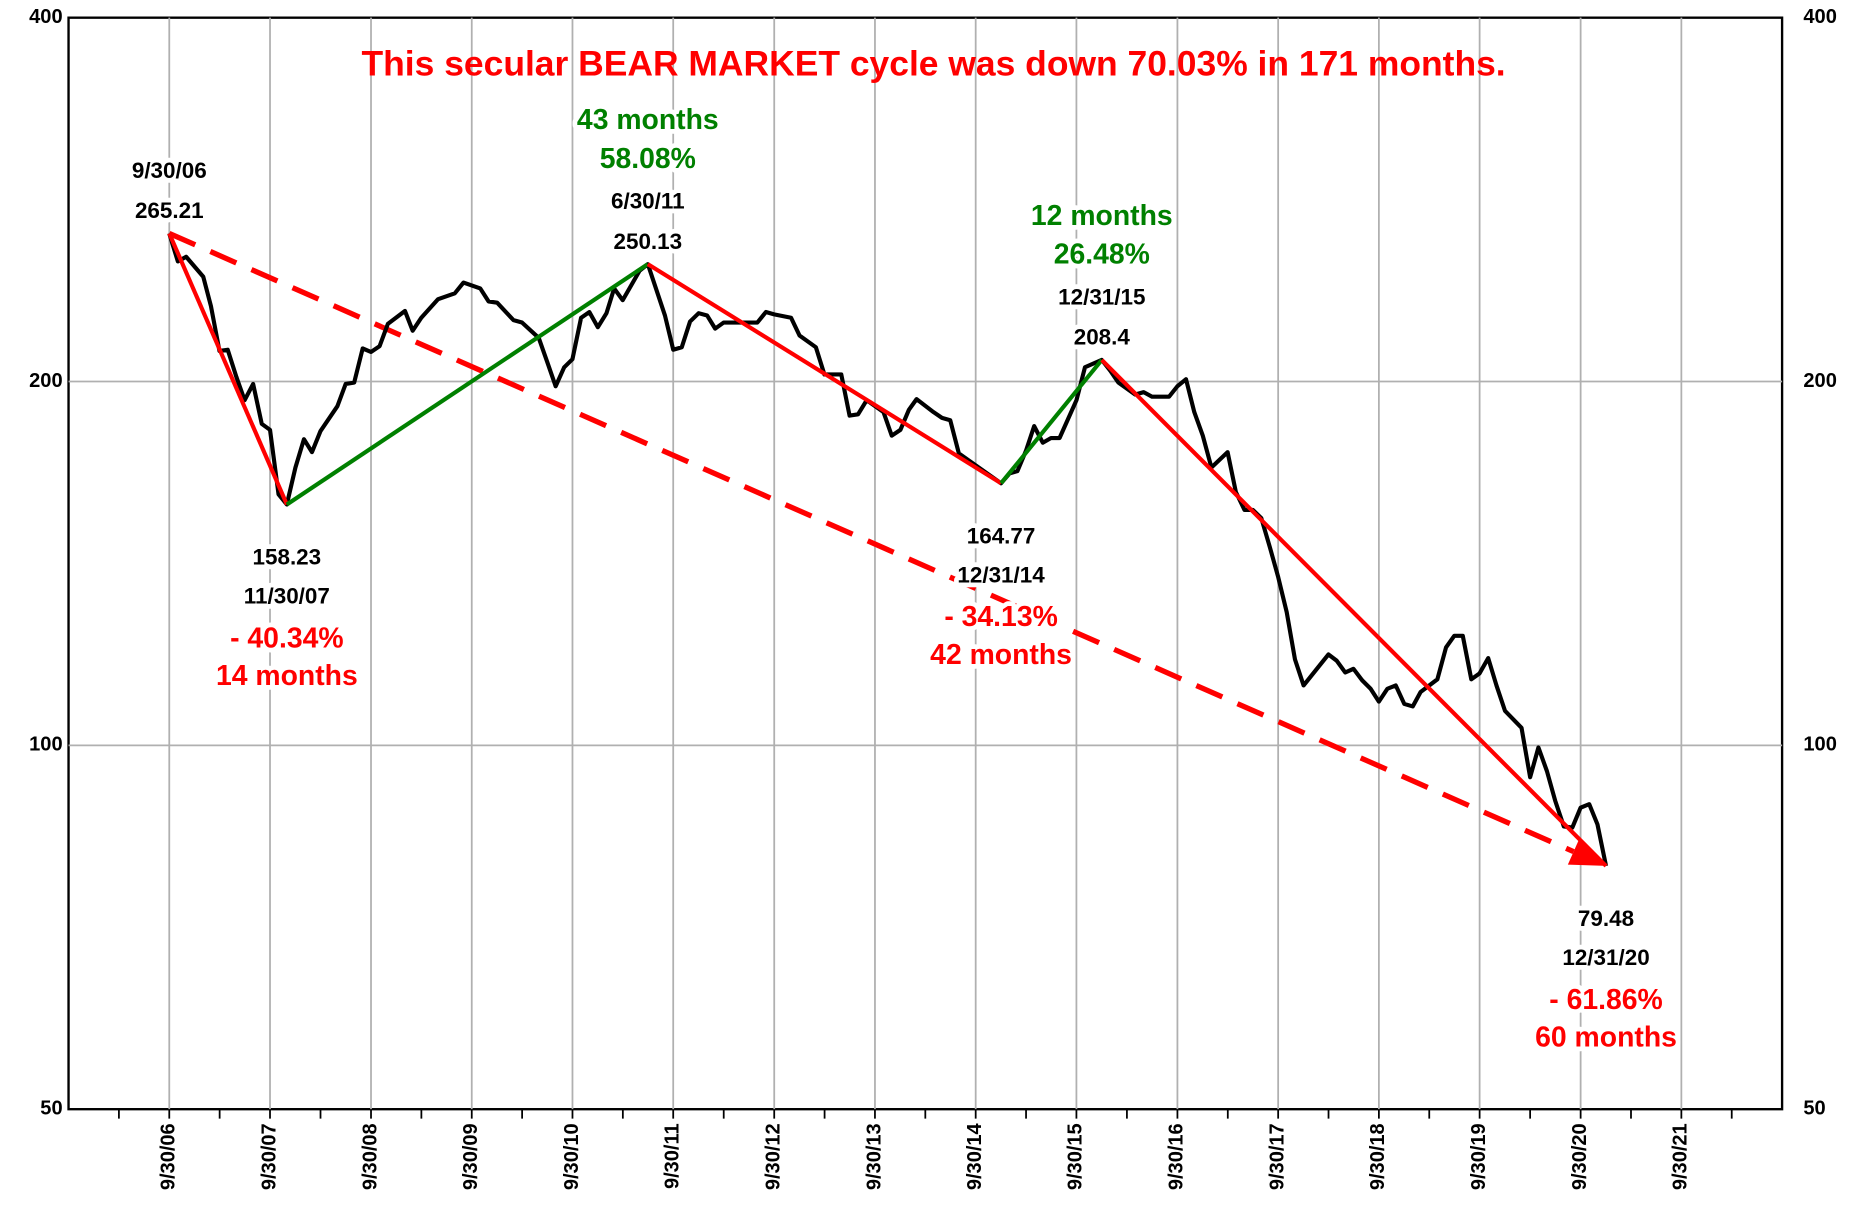 This screenshot has width=1853, height=1220. I want to click on x-tick-label: 9/30/07, so click(269, 1156).